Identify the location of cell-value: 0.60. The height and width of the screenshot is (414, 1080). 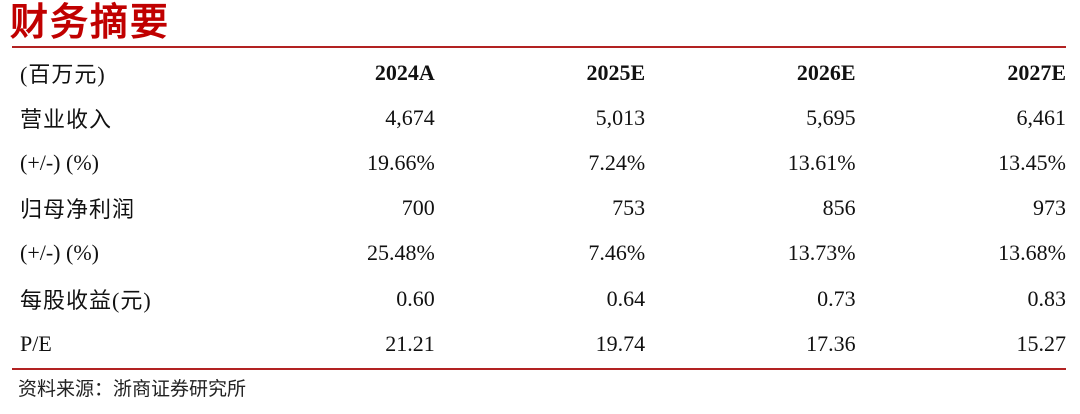
(415, 298).